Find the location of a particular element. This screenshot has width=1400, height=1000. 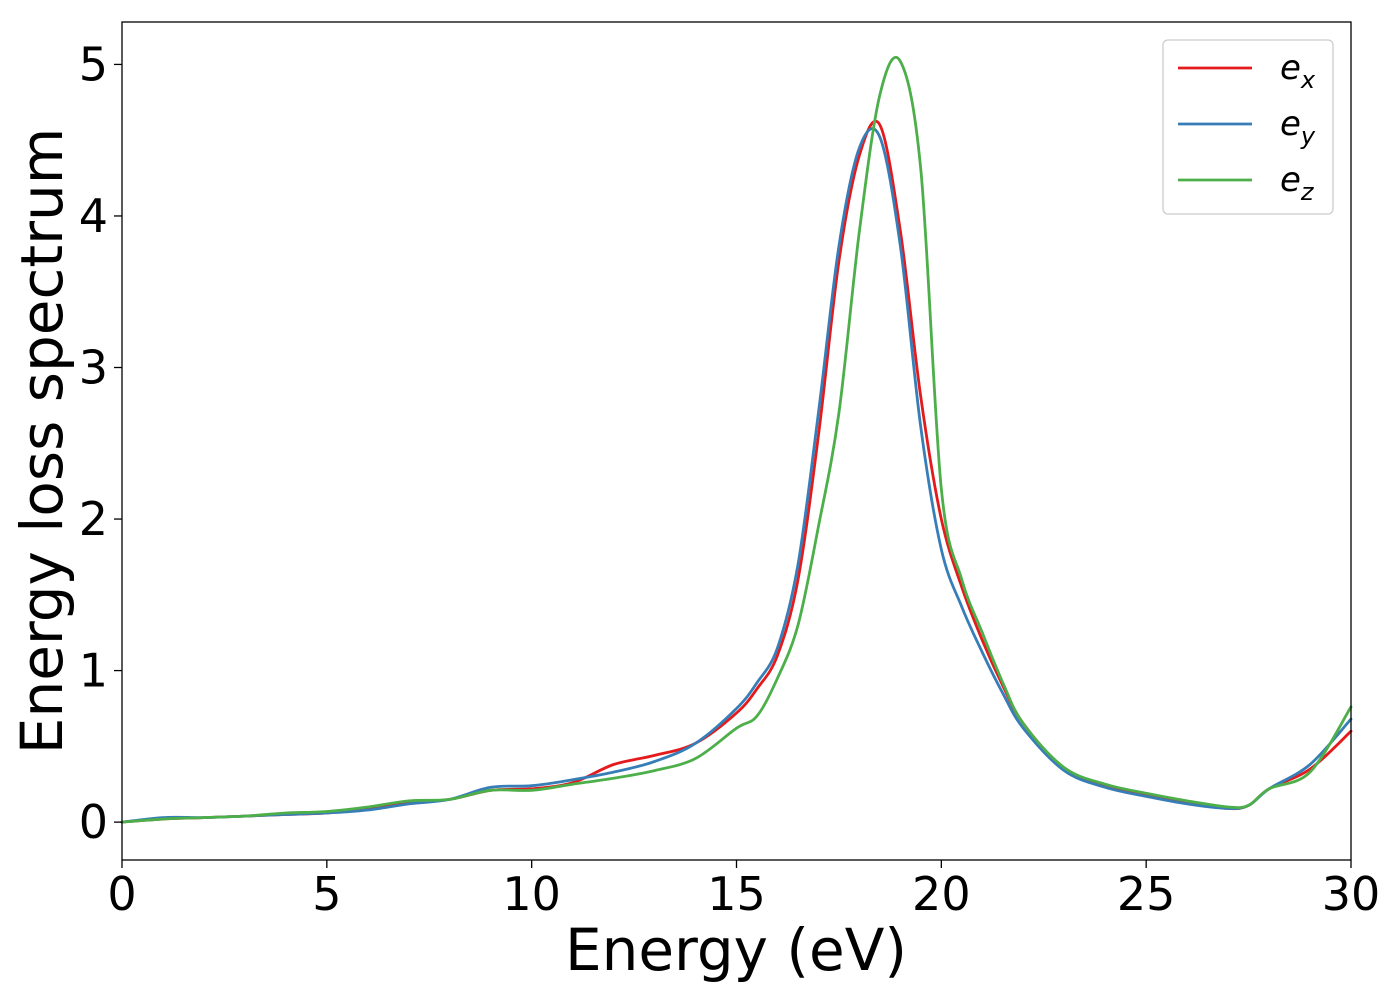

x-axis-ticks: 0 5 10 15 20 25 30 is located at coordinates (743, 890).